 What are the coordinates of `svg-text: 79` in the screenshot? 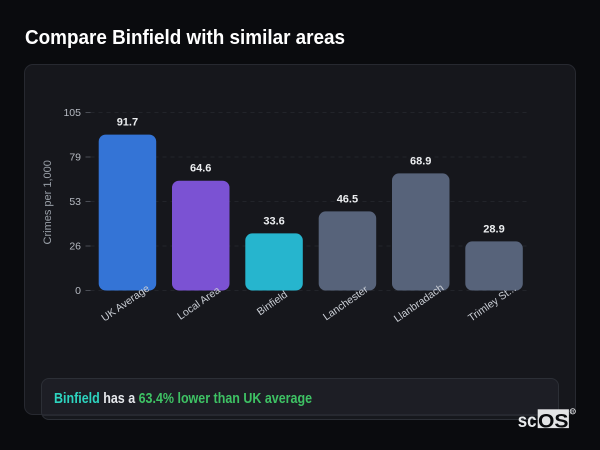 It's located at (75, 158).